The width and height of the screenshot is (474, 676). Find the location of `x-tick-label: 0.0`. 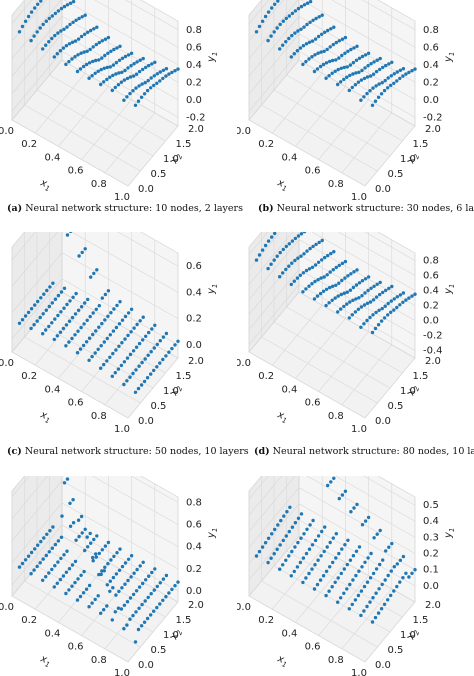

x-tick-label: 0.0 is located at coordinates (244, 363).